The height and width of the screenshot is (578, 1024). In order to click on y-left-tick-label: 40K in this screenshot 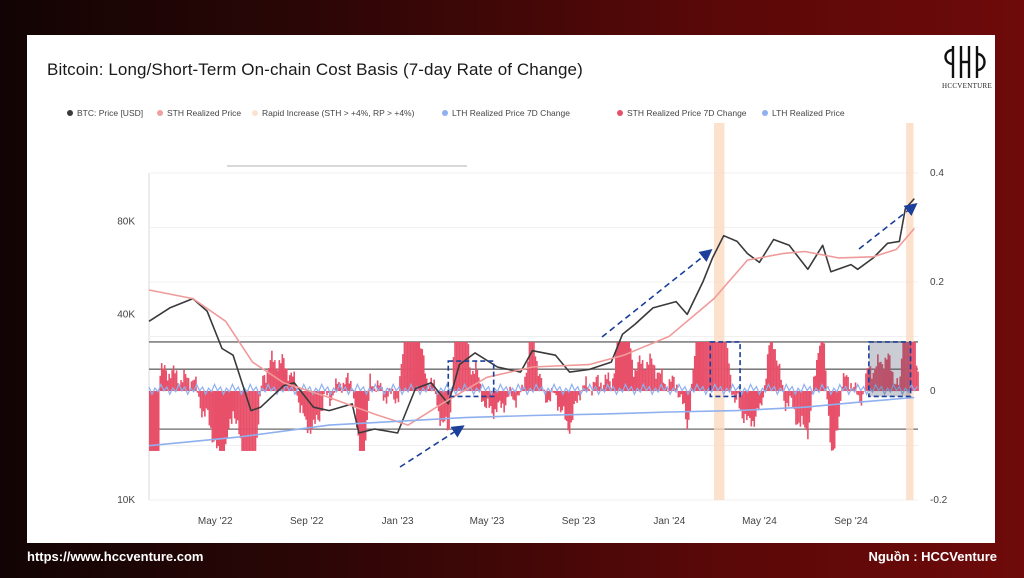, I will do `click(126, 314)`.